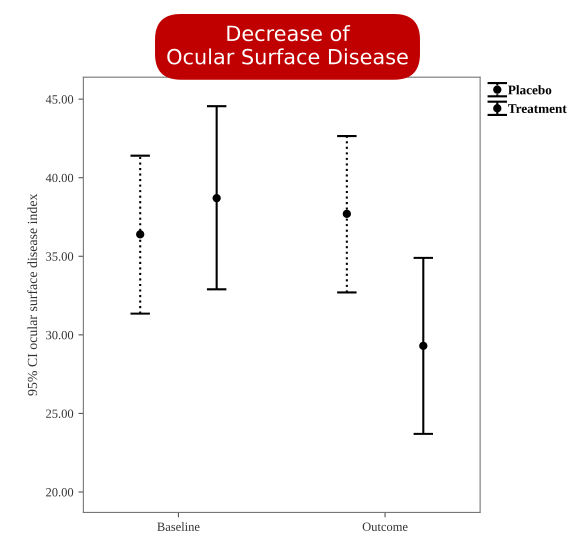  I want to click on x-tick-label: Outcome, so click(385, 526).